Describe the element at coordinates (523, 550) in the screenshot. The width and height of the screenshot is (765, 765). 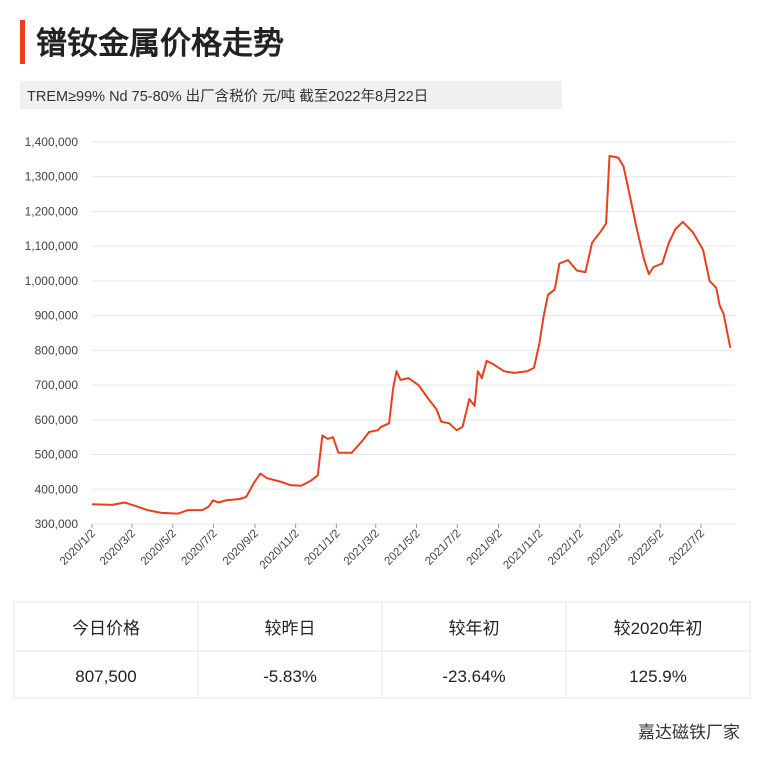
I see `x-tick-label: 2021/11/2` at that location.